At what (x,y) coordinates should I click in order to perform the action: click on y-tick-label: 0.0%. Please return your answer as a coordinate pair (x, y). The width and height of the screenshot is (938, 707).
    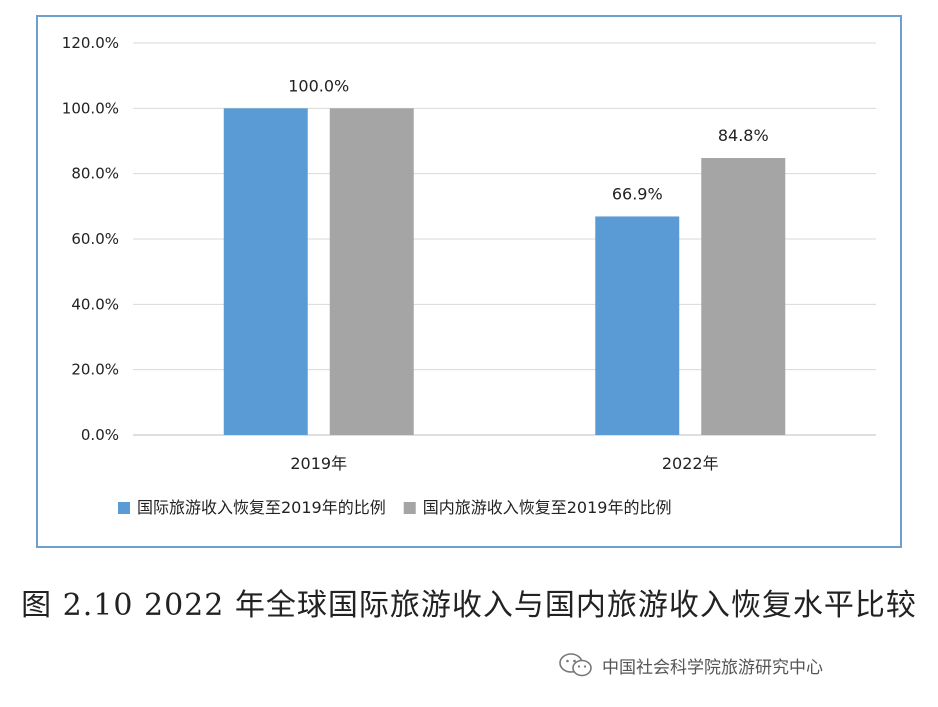
    Looking at the image, I should click on (100, 435).